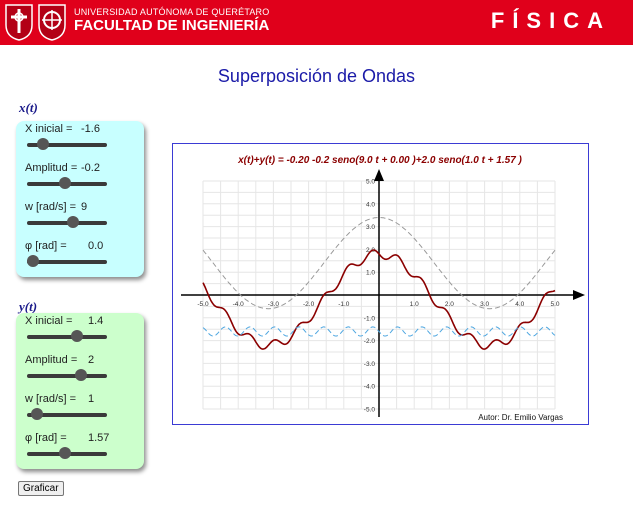 The image size is (633, 517). Describe the element at coordinates (484, 304) in the screenshot. I see `x-tick-label: 3.0` at that location.